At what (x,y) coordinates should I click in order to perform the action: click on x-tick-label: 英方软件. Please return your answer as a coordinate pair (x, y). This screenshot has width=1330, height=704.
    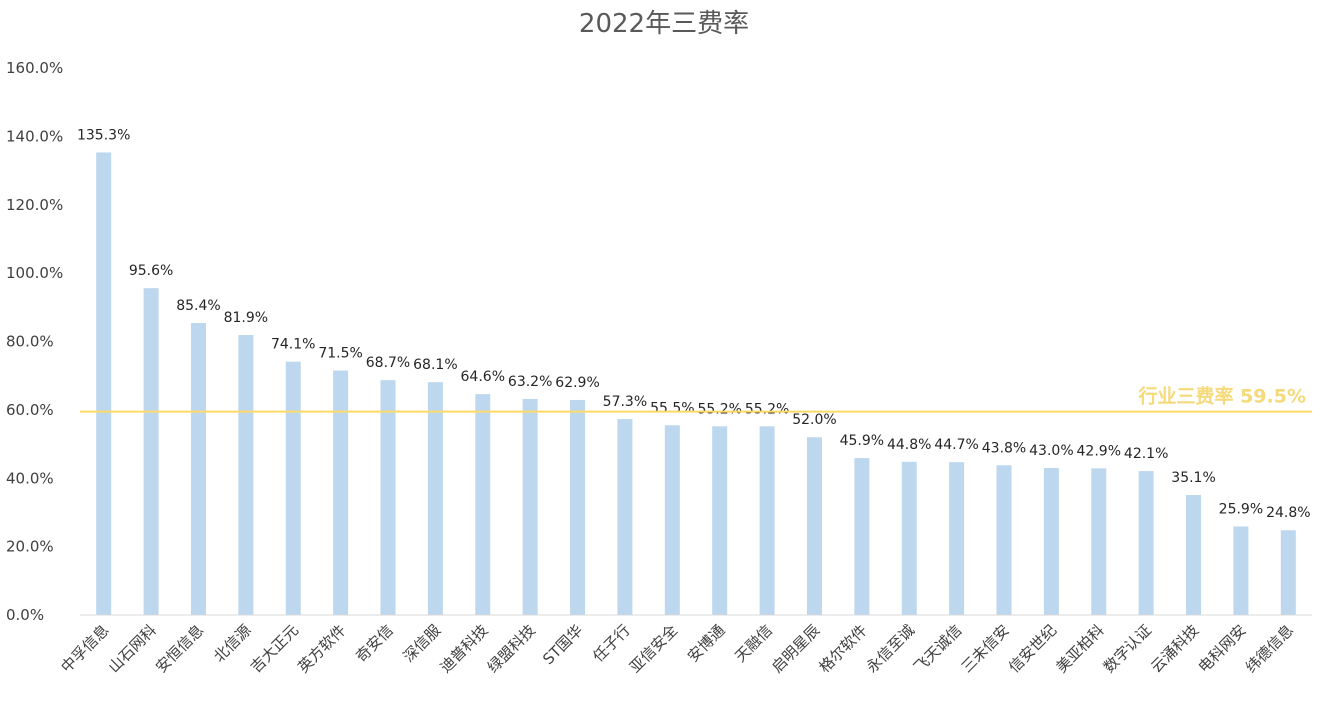
    Looking at the image, I should click on (321, 648).